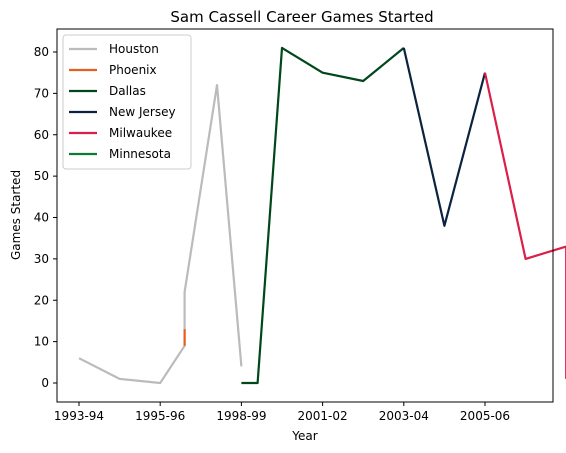  What do you see at coordinates (160, 416) in the screenshot?
I see `x-tick-label: 1995-96` at bounding box center [160, 416].